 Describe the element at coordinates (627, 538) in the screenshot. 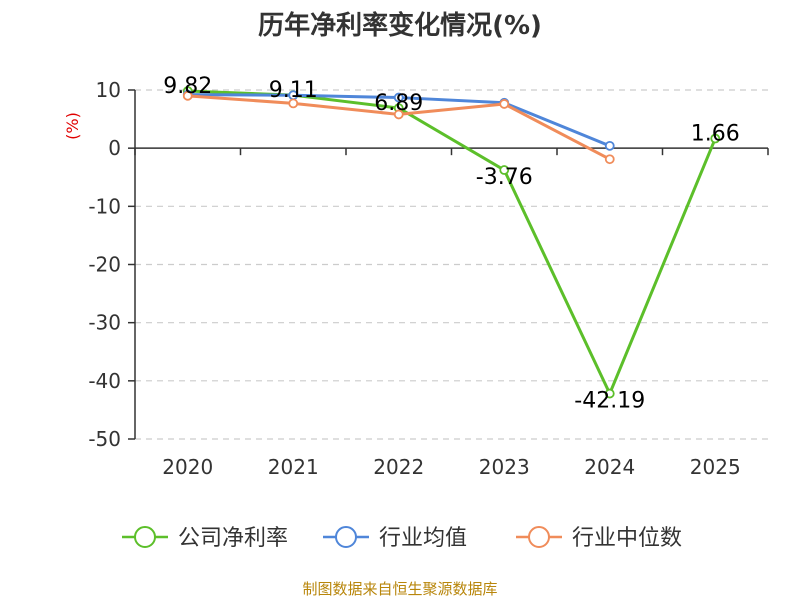

I see `legend-label: 行业中位数` at that location.